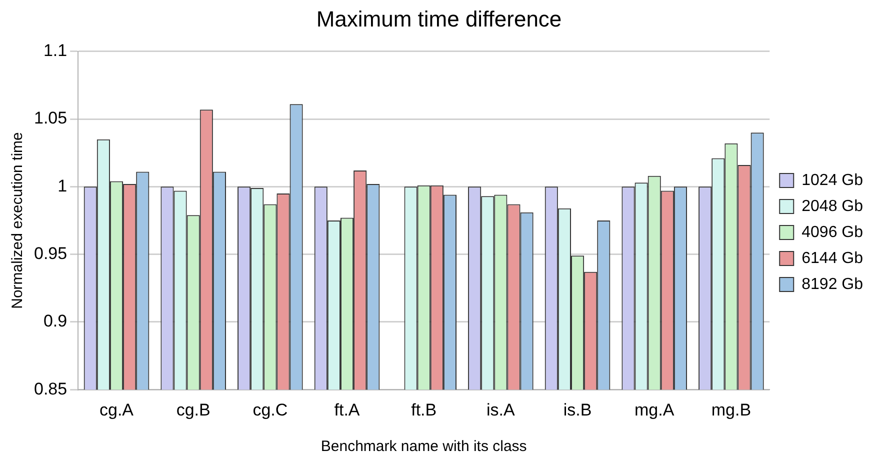 This screenshot has width=883, height=465. What do you see at coordinates (731, 410) in the screenshot?
I see `x-tick-label: mg.B` at bounding box center [731, 410].